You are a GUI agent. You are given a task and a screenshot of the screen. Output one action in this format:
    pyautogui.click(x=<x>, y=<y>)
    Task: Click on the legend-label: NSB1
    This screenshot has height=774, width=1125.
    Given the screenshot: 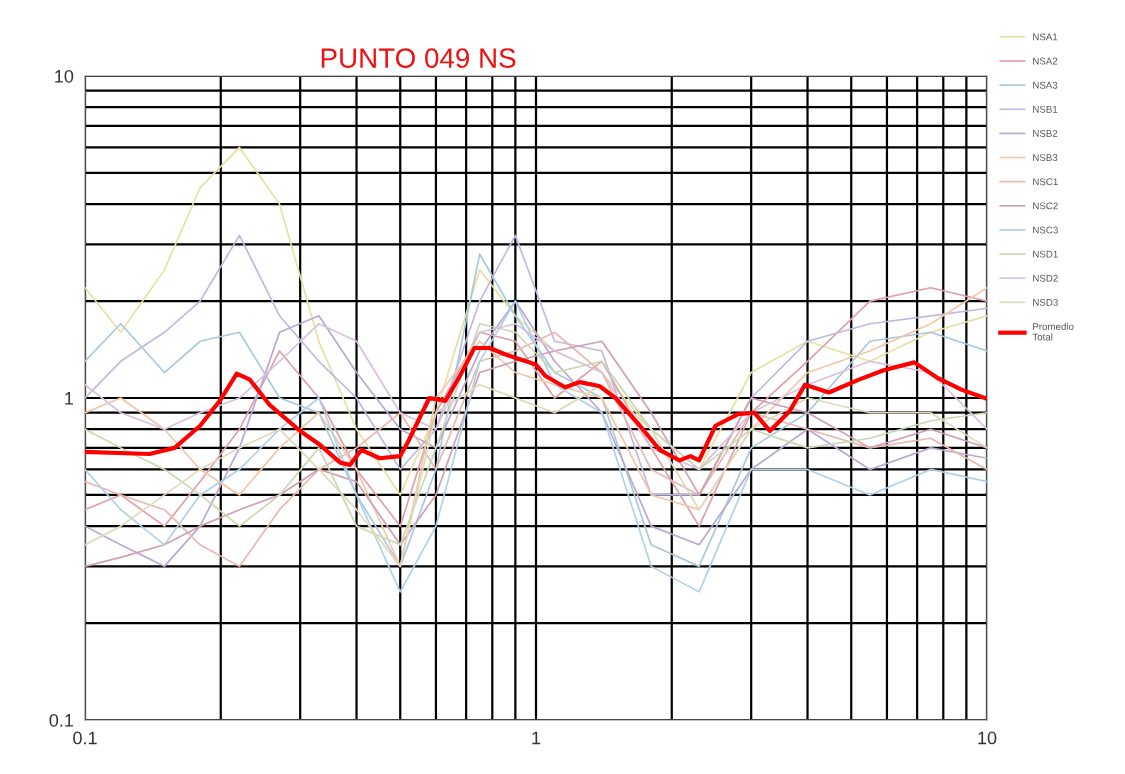 What is the action you would take?
    pyautogui.click(x=1045, y=109)
    